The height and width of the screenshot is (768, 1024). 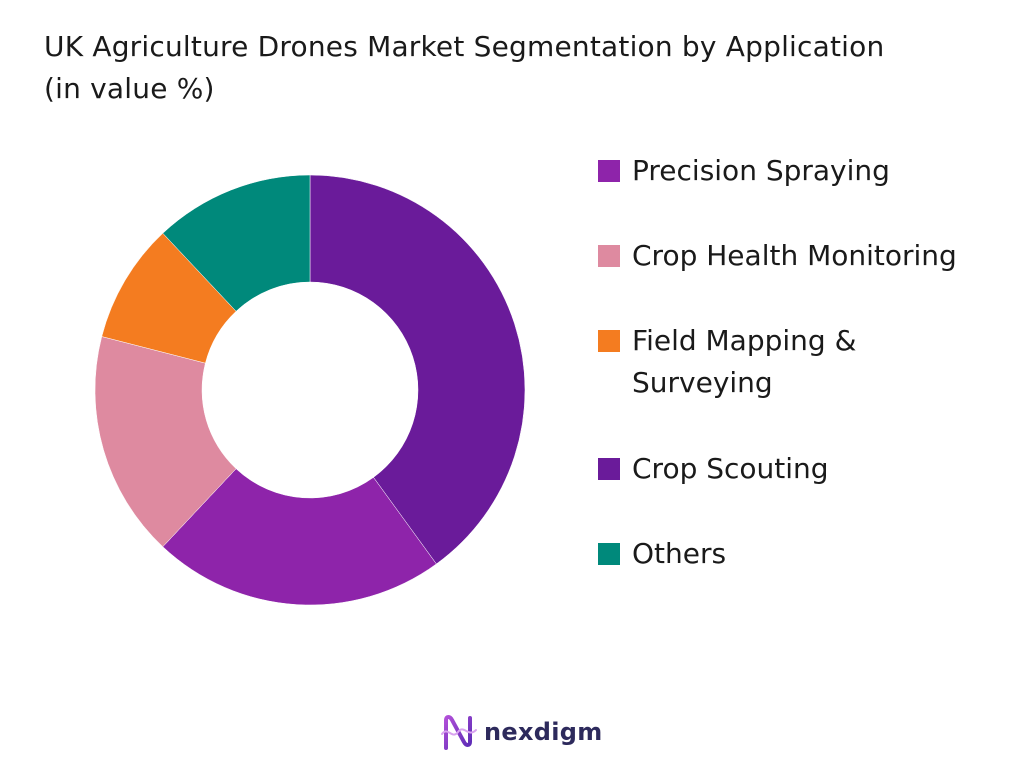 I want to click on donut-slice-others, so click(x=236, y=243).